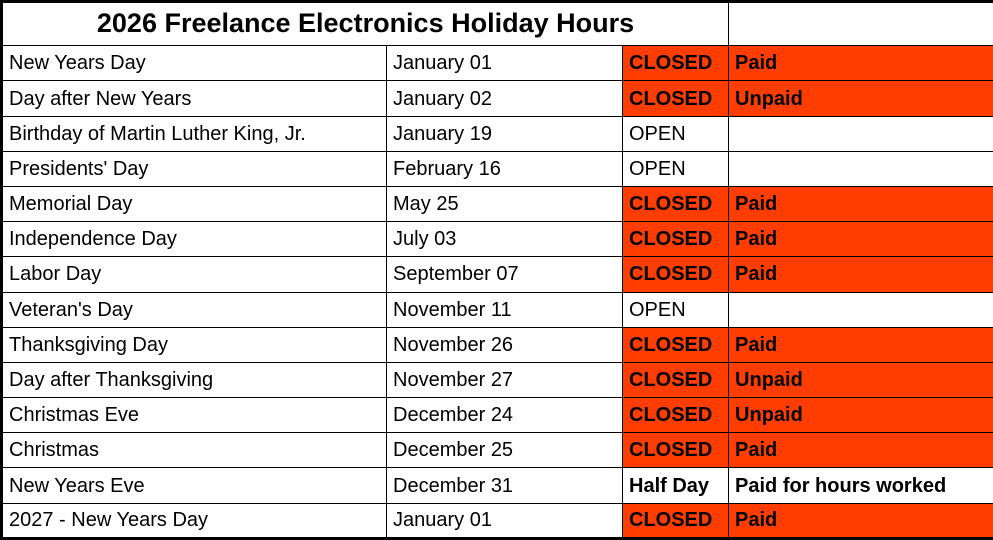  I want to click on table-row: Thanksgiving Day November 26 CLOSED Paid, so click(497, 344).